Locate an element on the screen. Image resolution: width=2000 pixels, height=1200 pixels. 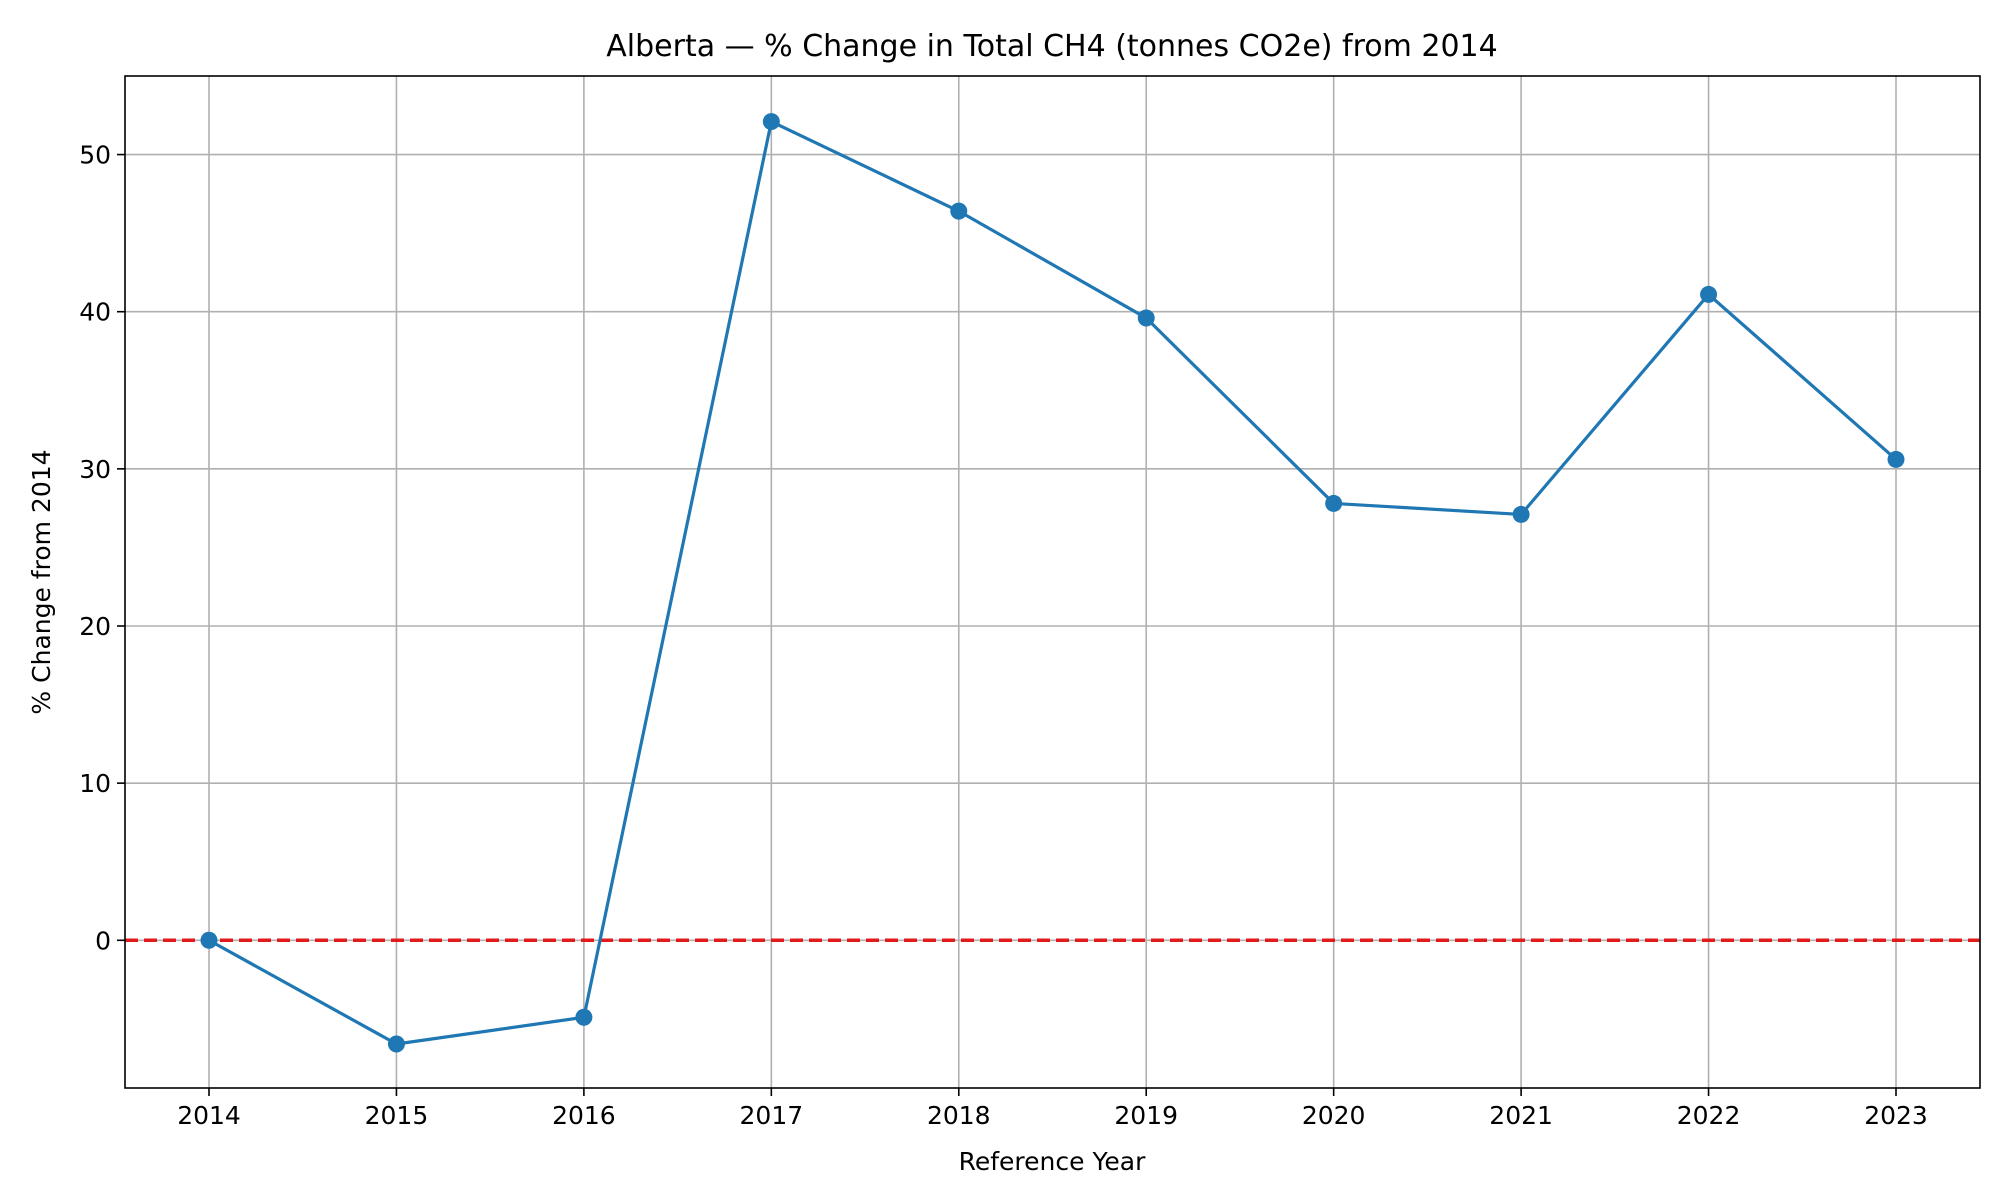
x-tick-label: 2017 is located at coordinates (772, 1115).